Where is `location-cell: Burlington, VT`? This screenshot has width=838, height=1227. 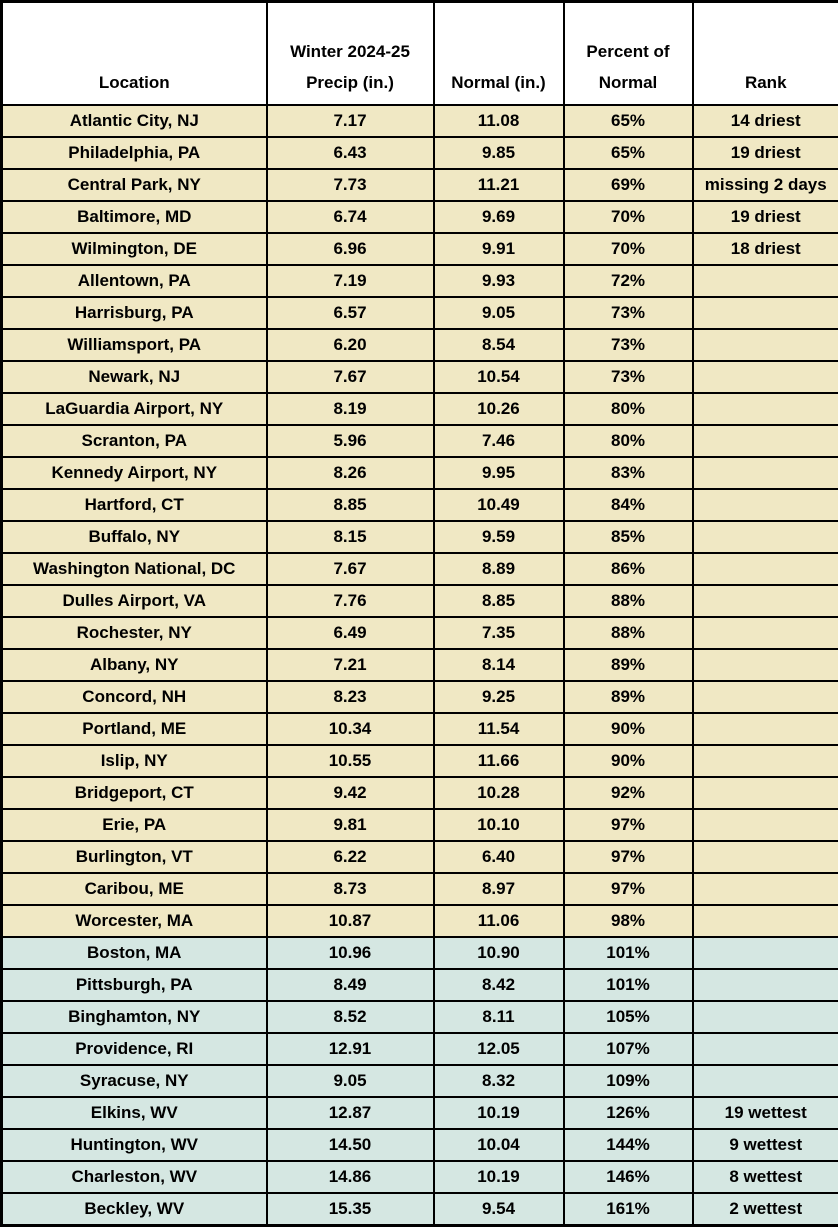
location-cell: Burlington, VT is located at coordinates (134, 857).